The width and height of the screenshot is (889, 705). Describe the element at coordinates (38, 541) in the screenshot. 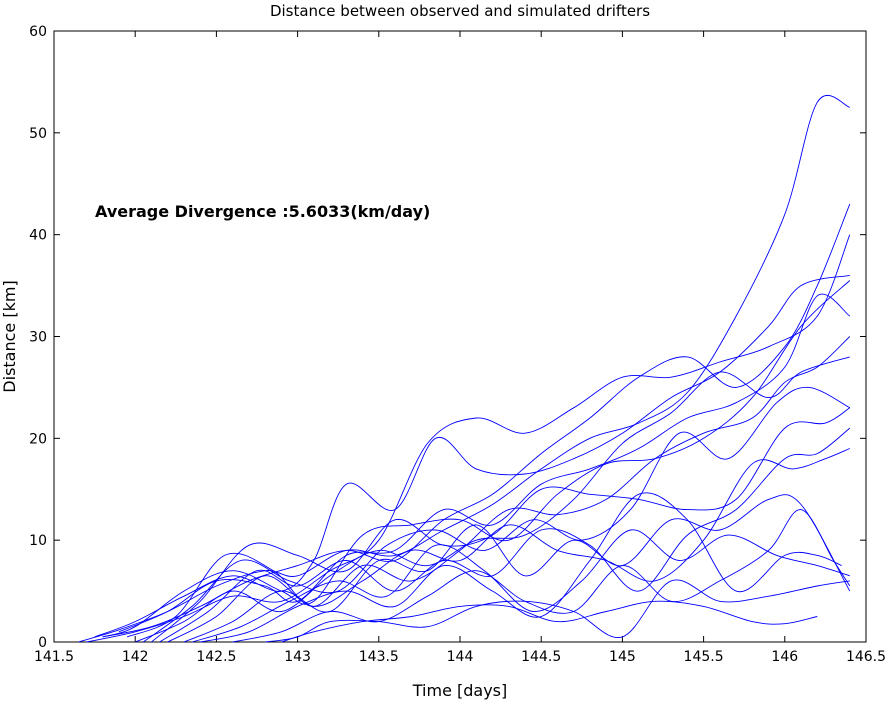

I see `y-tick-label: 10` at that location.